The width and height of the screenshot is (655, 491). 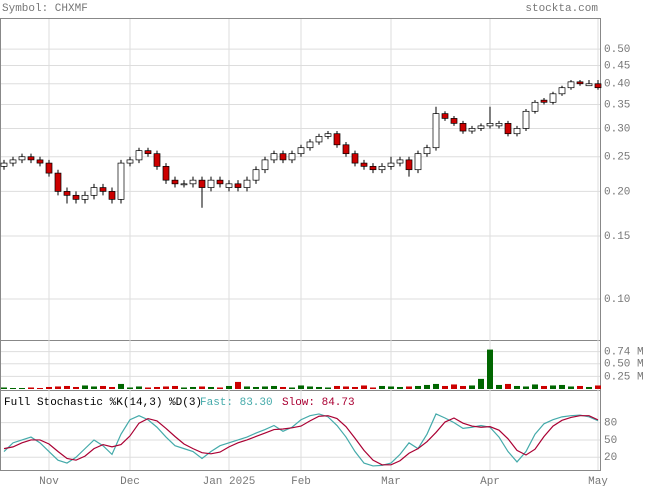 I want to click on stoch-title: Full Stochastic %K(14,3) %D(3), so click(x=103, y=403).